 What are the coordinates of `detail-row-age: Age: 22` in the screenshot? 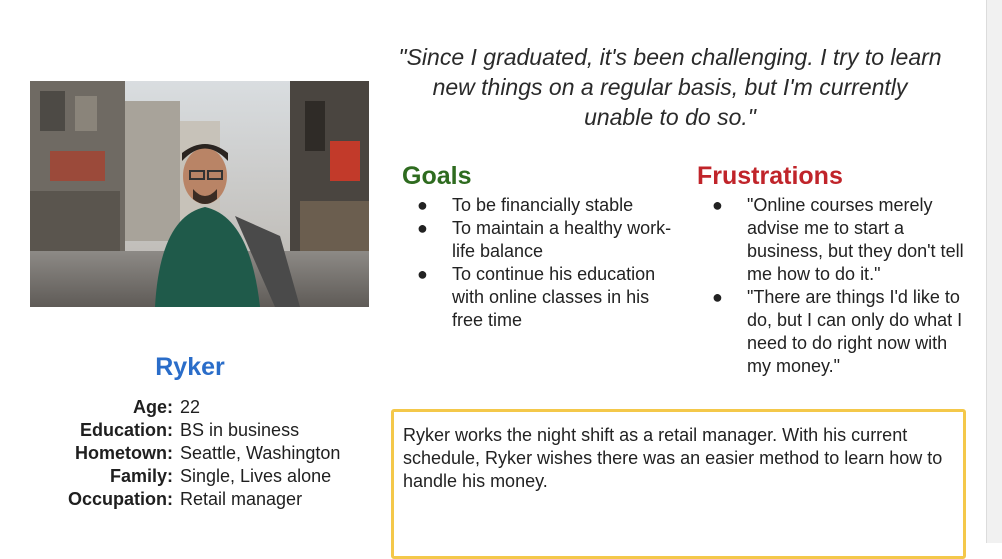 It's located at (190, 407).